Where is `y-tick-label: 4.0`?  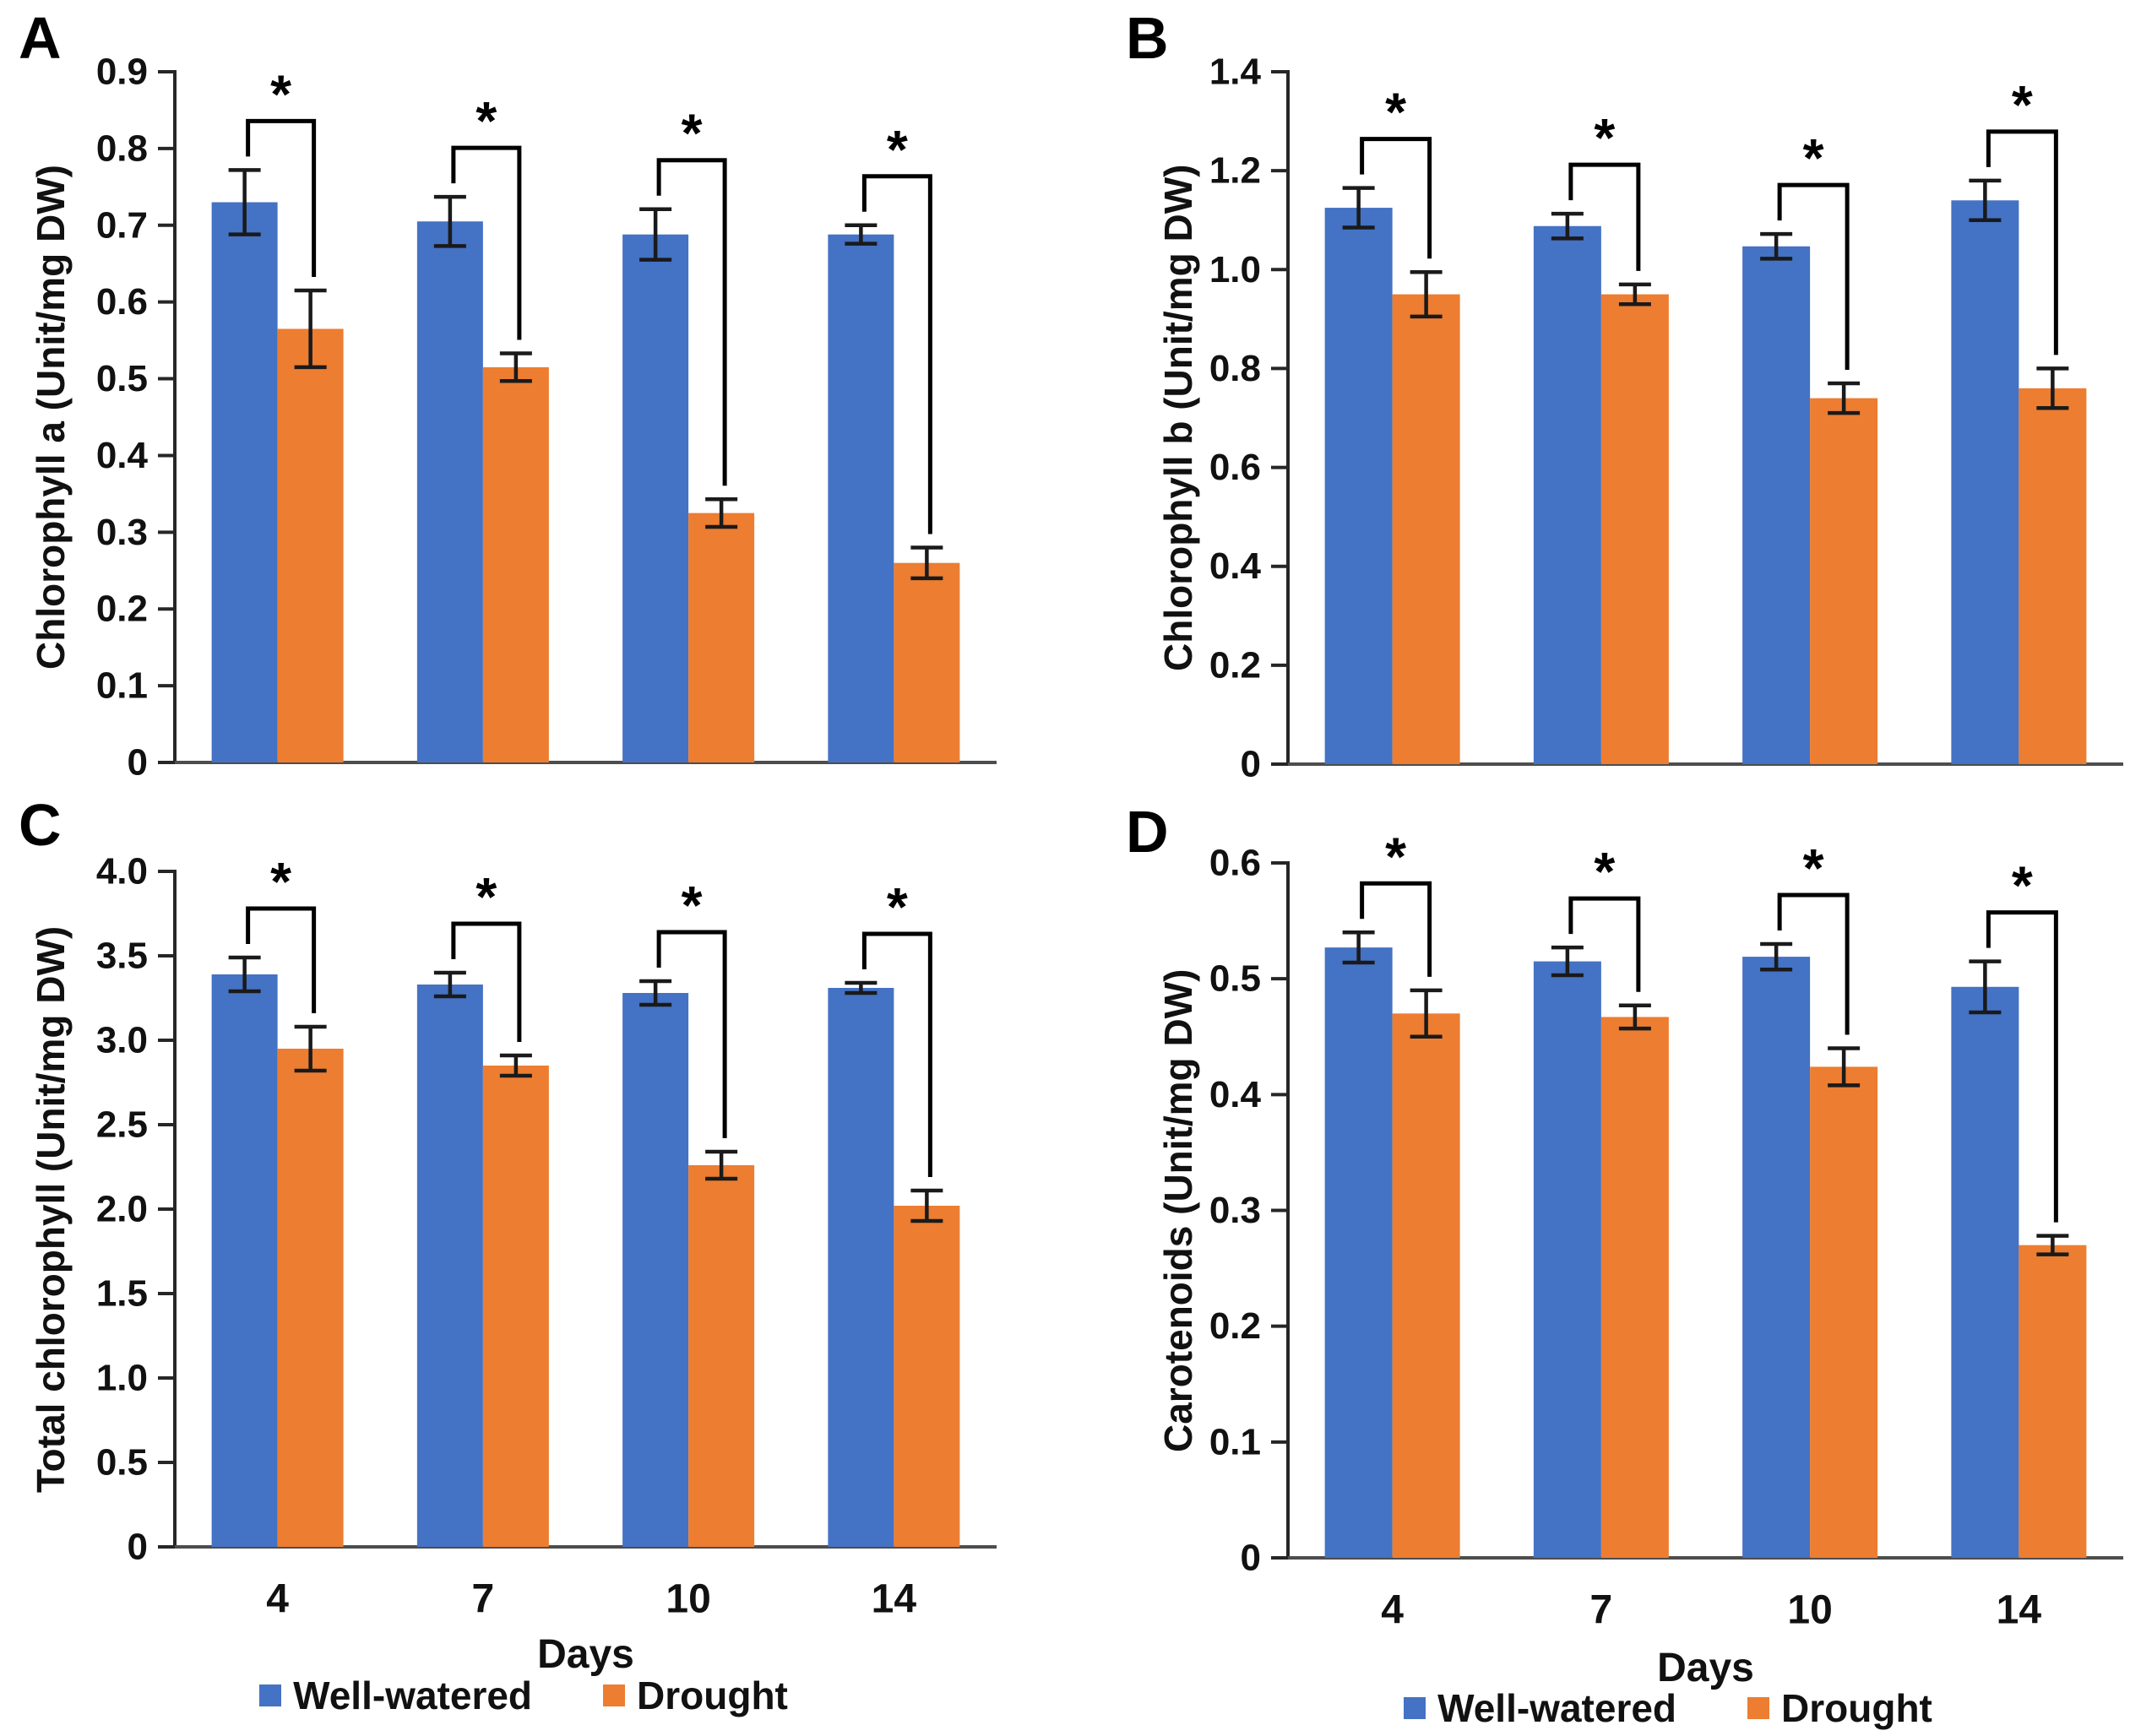
y-tick-label: 4.0 is located at coordinates (122, 872).